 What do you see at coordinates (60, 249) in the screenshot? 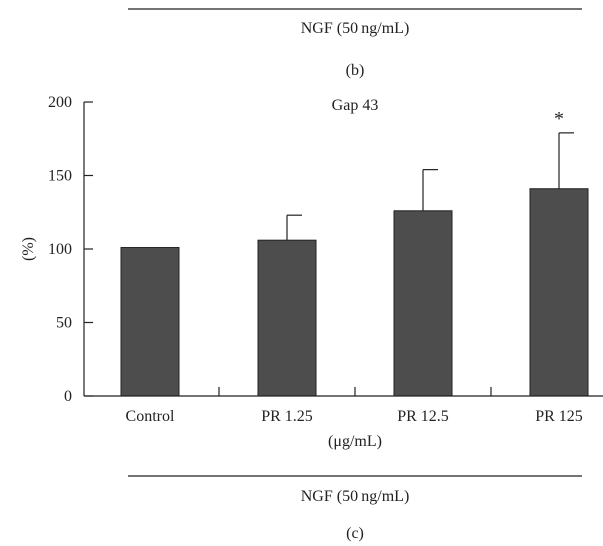
I see `y-tick-label: 100` at bounding box center [60, 249].